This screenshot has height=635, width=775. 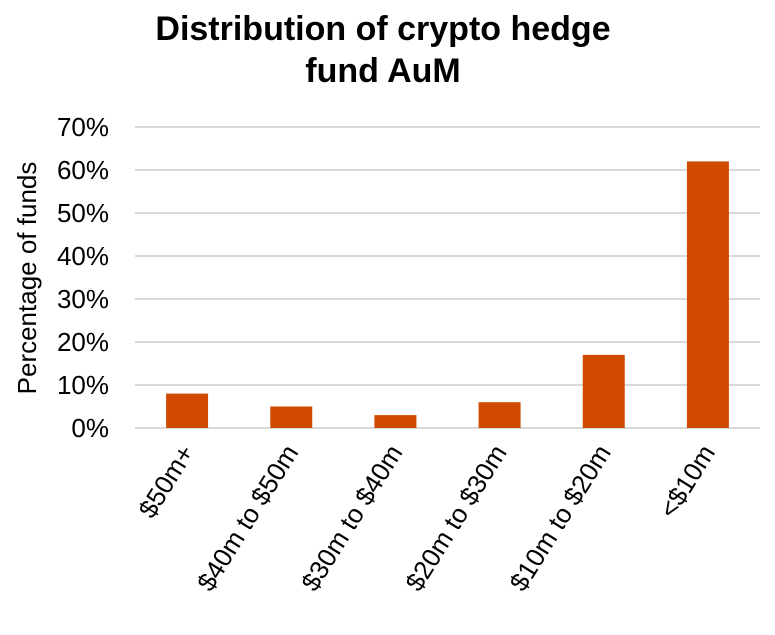 I want to click on y-axis-label: Percentage of funds, so click(x=27, y=278).